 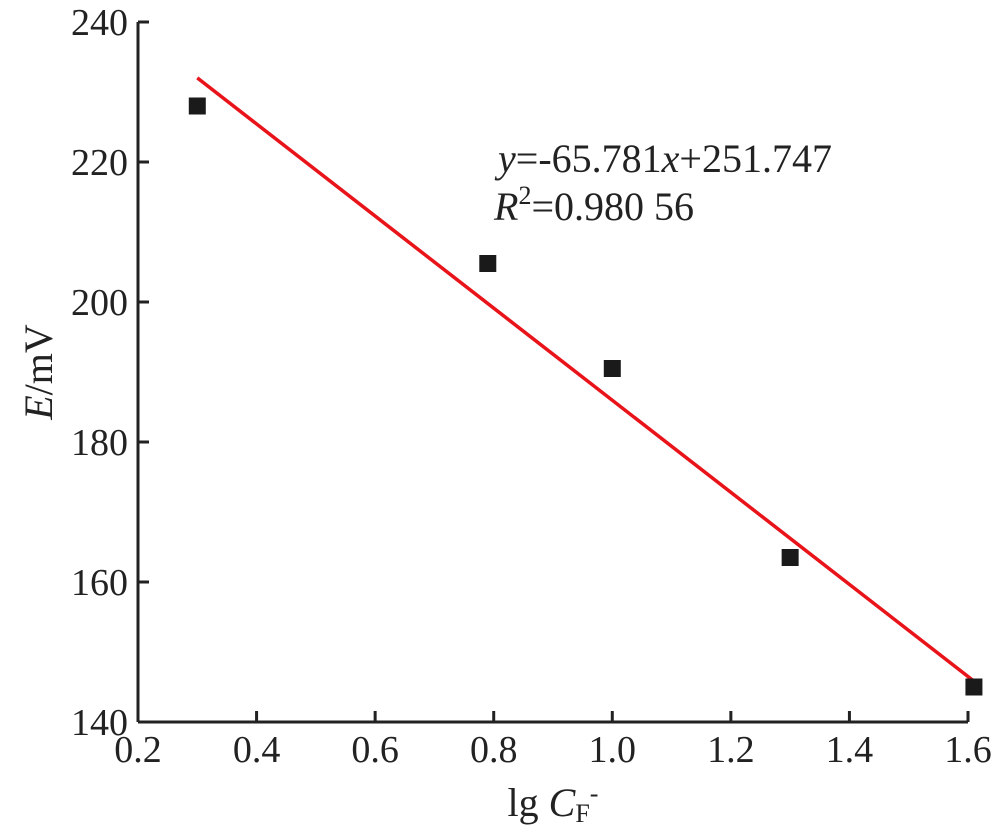 I want to click on x-title-prefix: lg, so click(x=528, y=802).